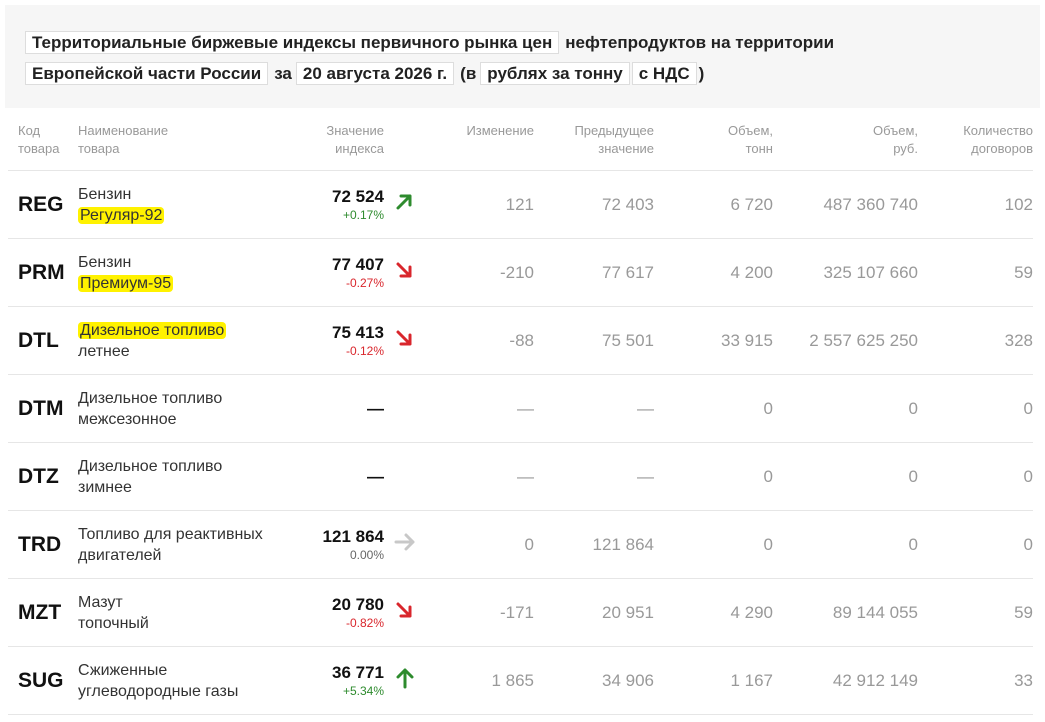 The width and height of the screenshot is (1045, 722). What do you see at coordinates (189, 476) in the screenshot?
I see `product-name: Дизельное топливо зимнее` at bounding box center [189, 476].